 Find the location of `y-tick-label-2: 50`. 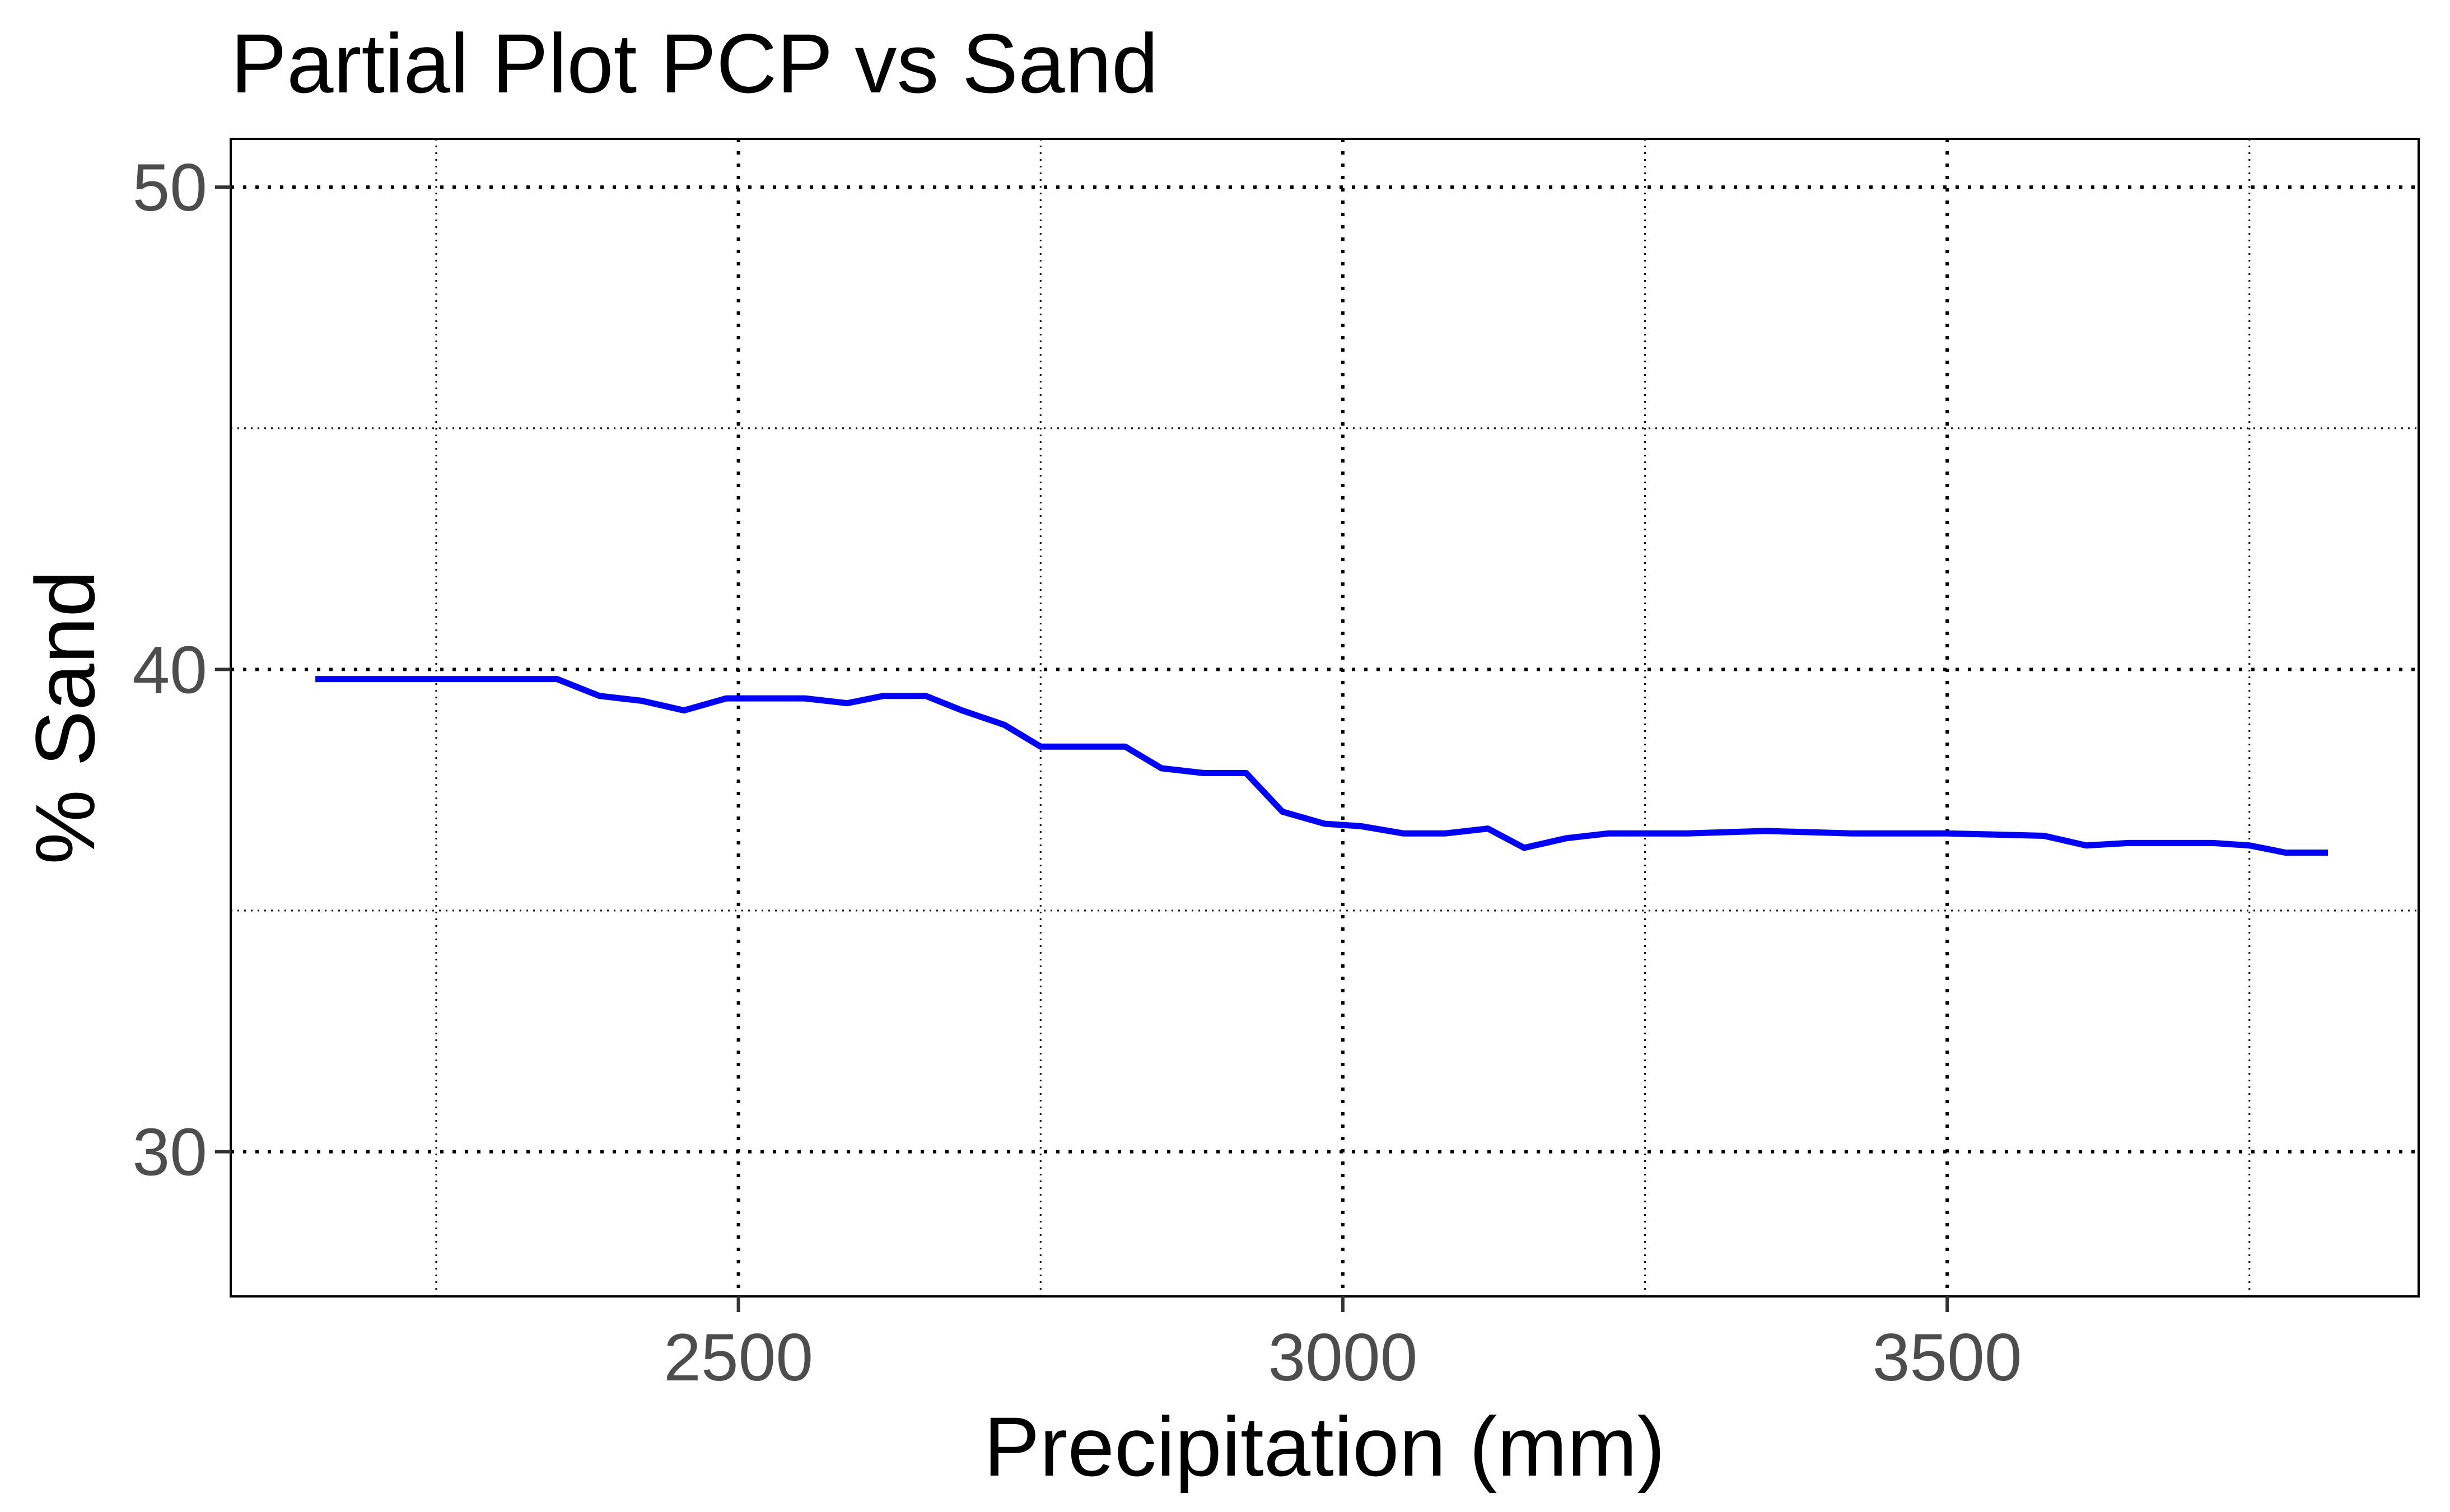

y-tick-label-2: 50 is located at coordinates (170, 188).